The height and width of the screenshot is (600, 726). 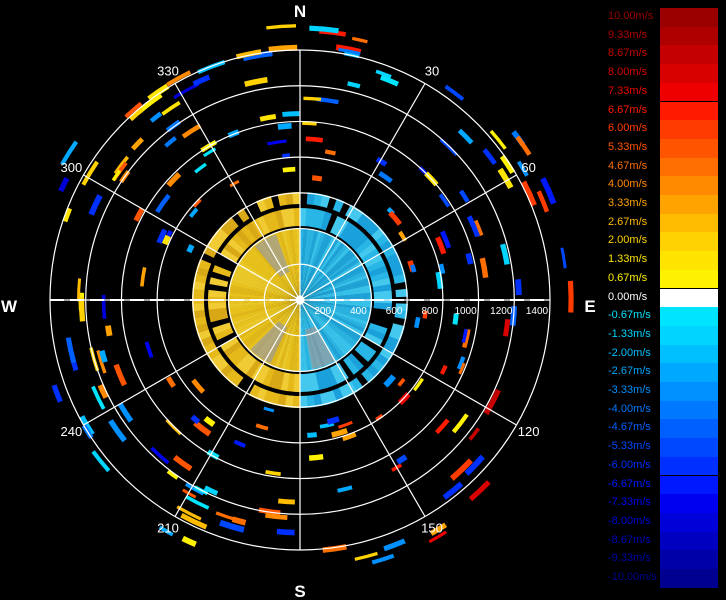 I want to click on range-label: 200, so click(x=322, y=311).